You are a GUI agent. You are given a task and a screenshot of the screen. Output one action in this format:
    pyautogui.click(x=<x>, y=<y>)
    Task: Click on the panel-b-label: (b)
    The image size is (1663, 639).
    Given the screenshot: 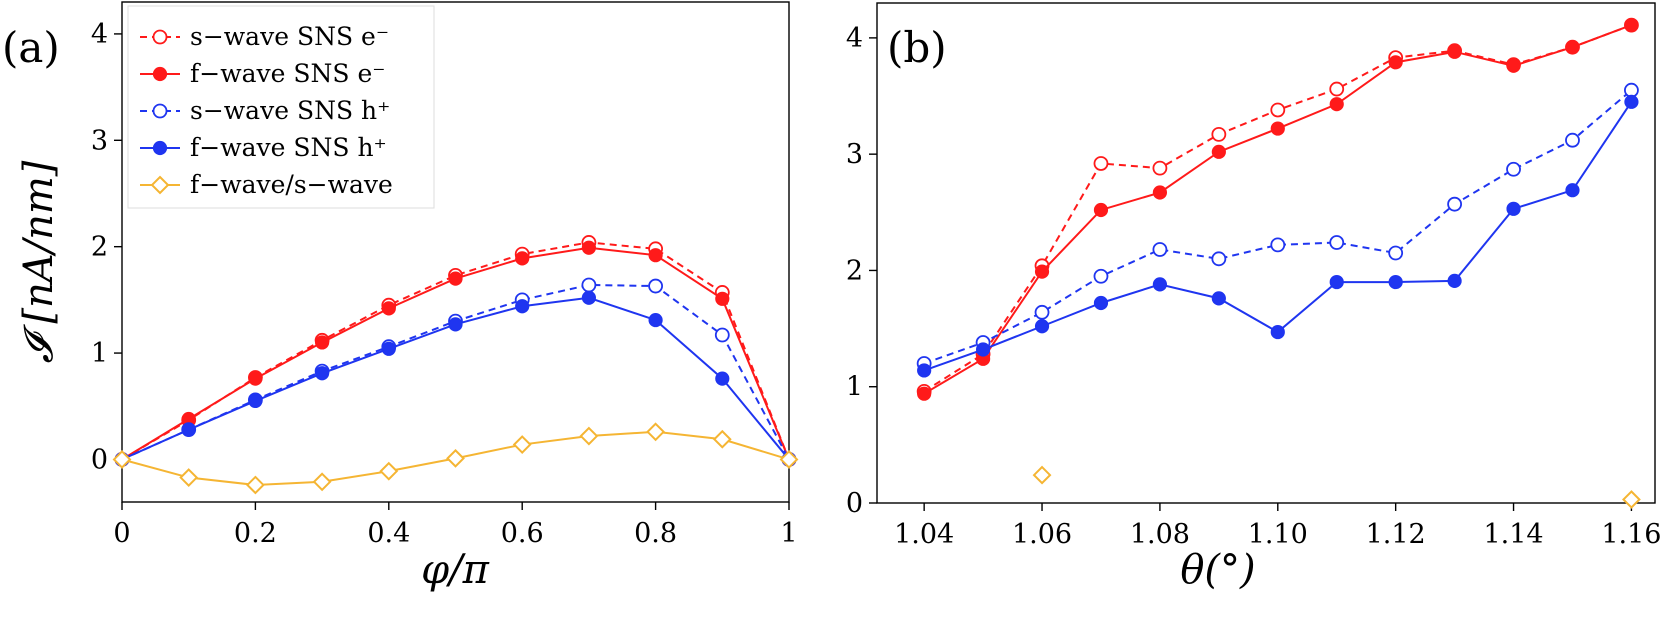 What is the action you would take?
    pyautogui.click(x=917, y=47)
    